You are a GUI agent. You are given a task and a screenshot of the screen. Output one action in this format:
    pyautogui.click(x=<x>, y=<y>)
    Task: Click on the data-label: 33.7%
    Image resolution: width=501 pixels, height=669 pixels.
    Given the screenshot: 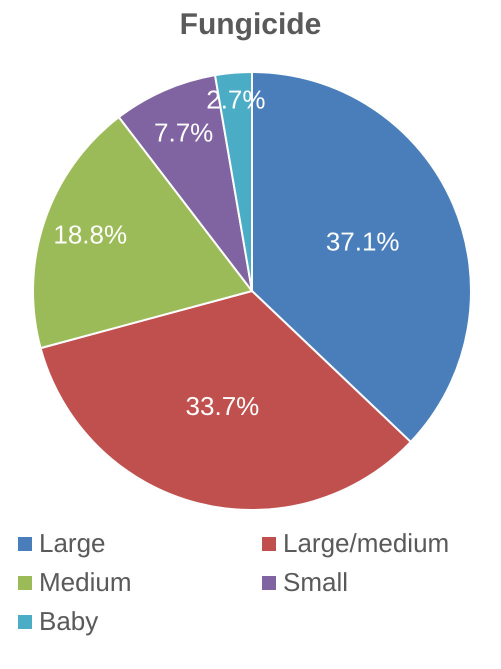 What is the action you would take?
    pyautogui.click(x=223, y=405)
    